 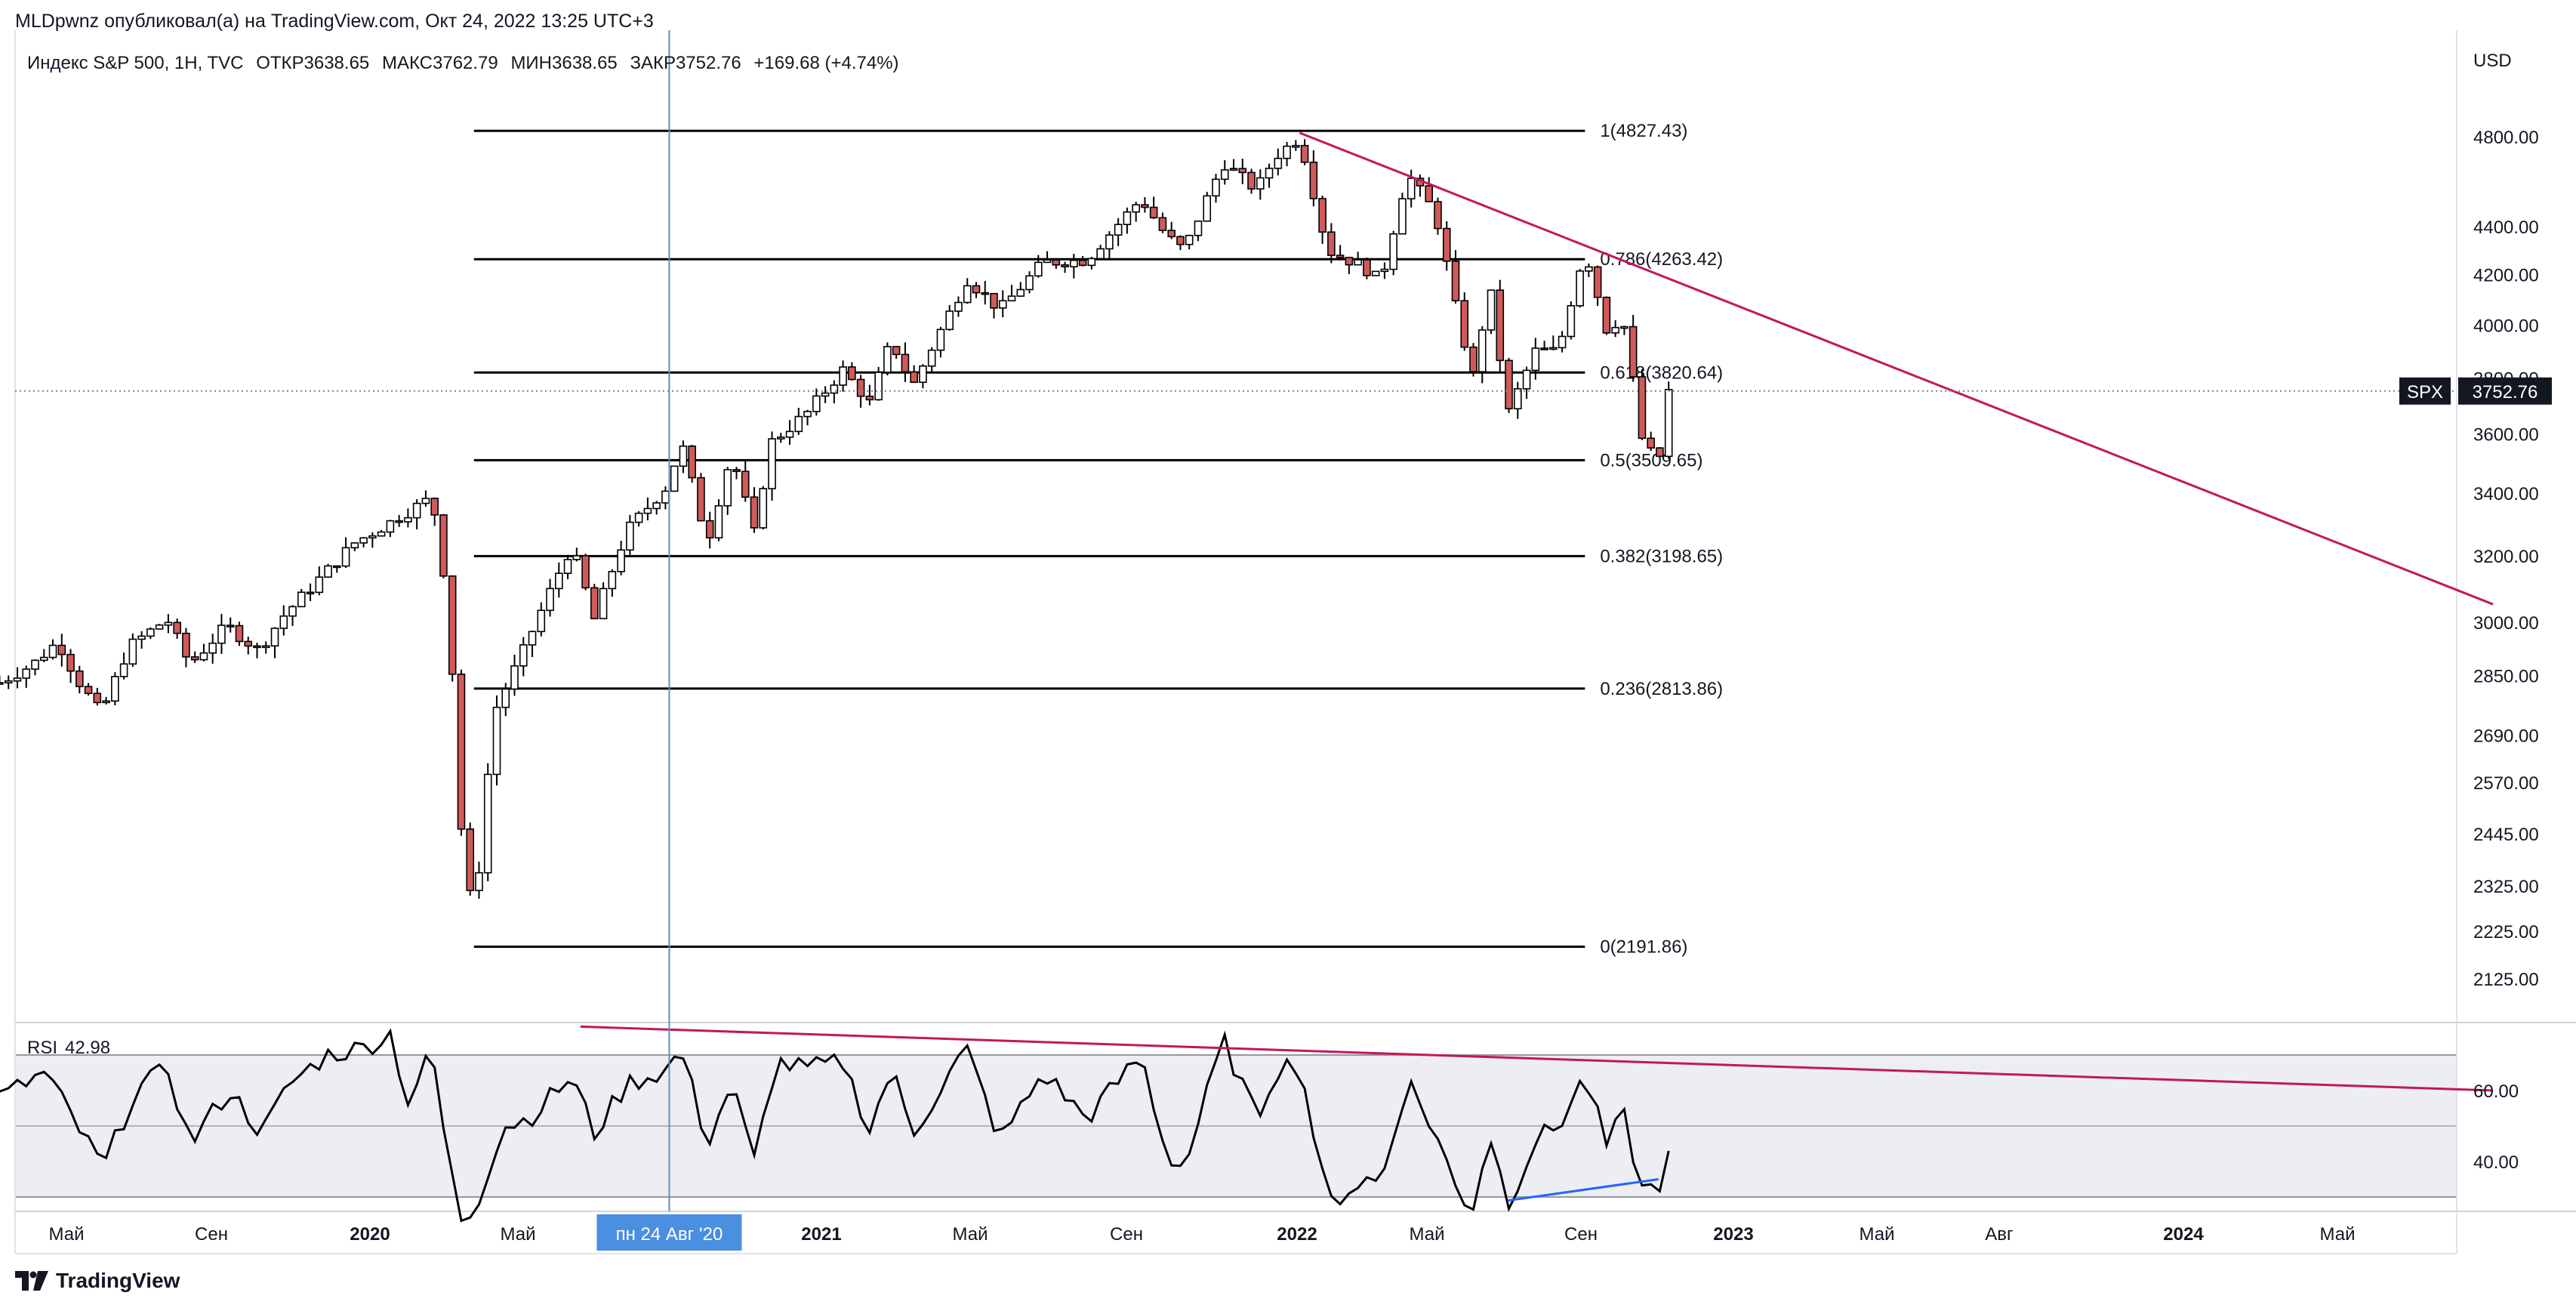 I want to click on time-tick-label: Май, so click(x=1426, y=1234).